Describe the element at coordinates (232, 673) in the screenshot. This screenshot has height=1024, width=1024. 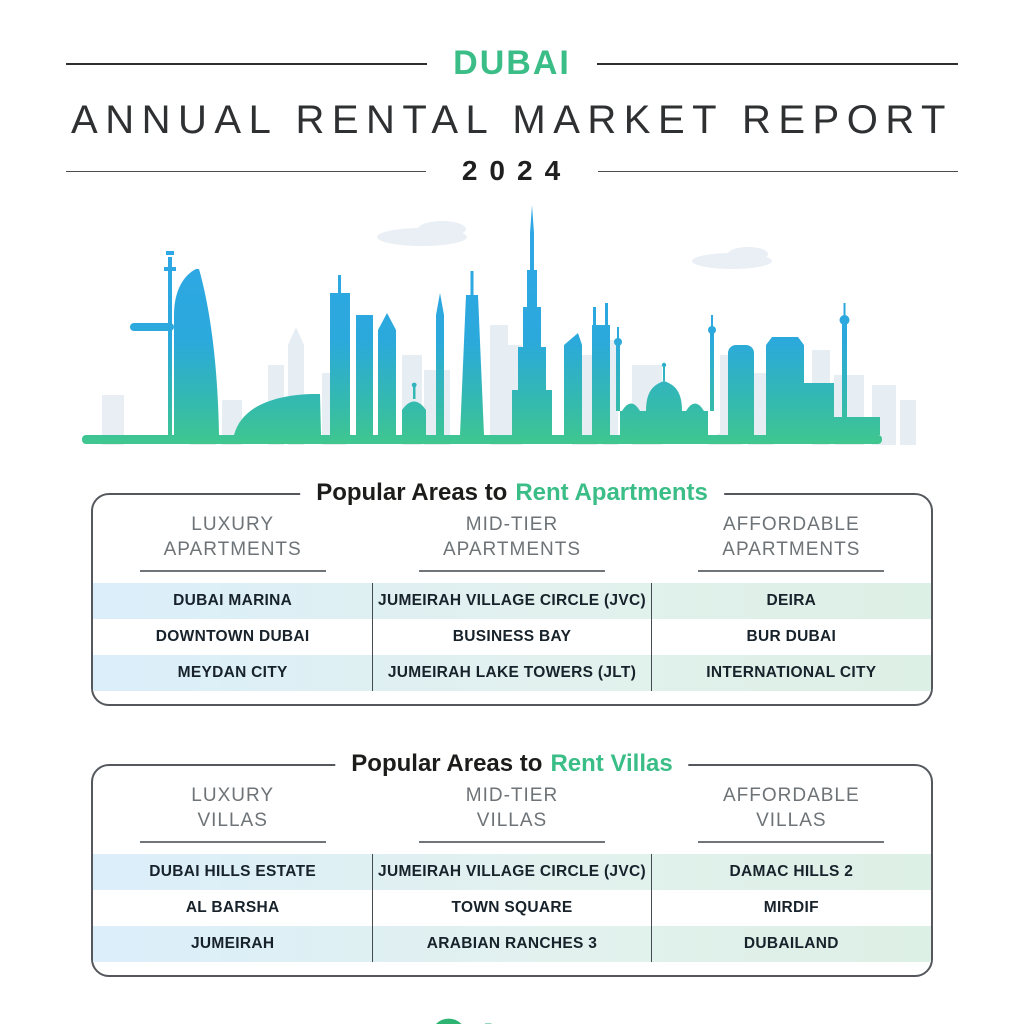
I see `area-cell: MEYDAN CITY` at that location.